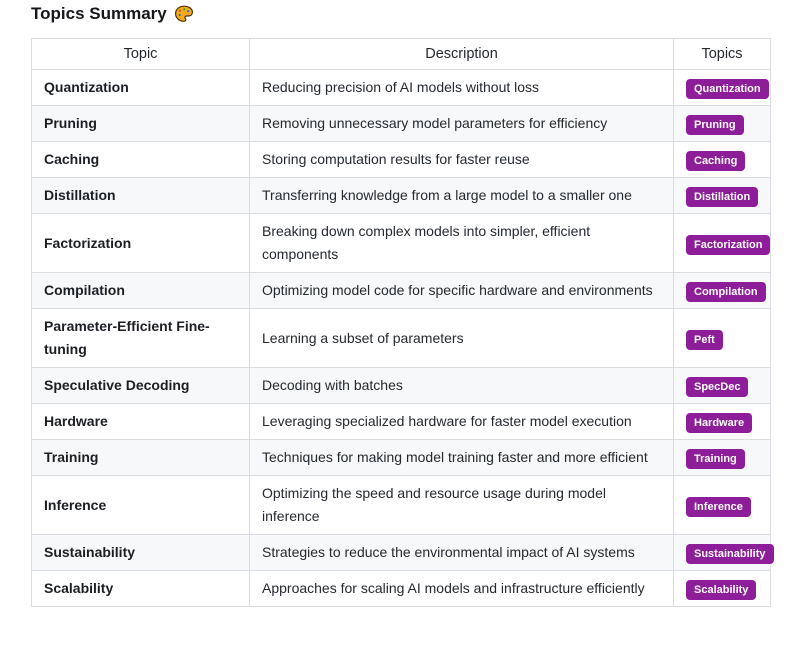  Describe the element at coordinates (140, 123) in the screenshot. I see `topic-cell: Pruning` at that location.